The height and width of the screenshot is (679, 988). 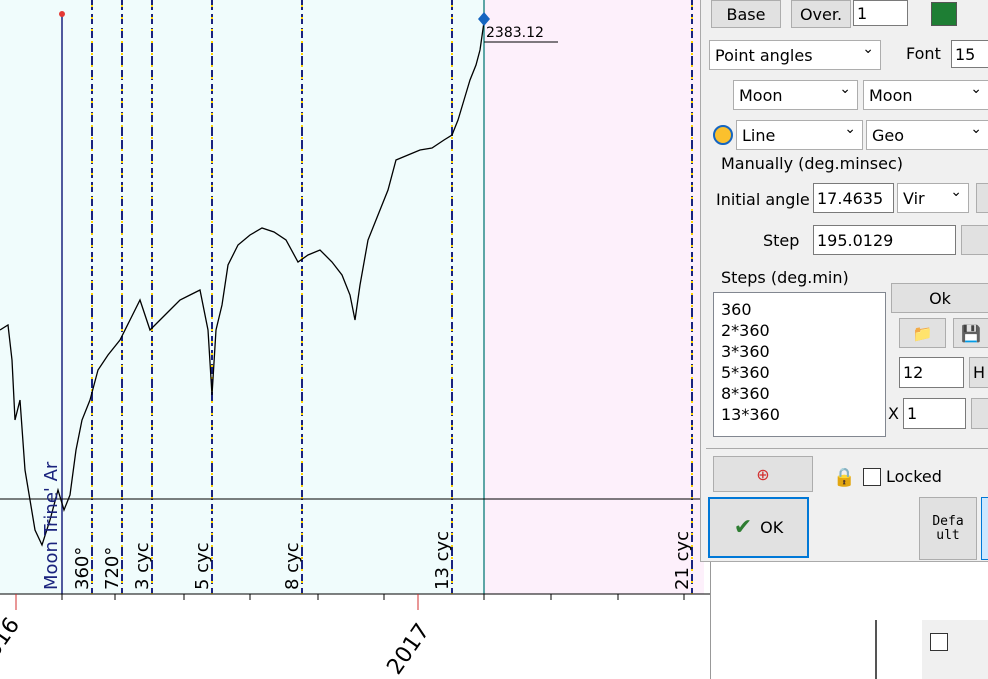 What do you see at coordinates (745, 330) in the screenshot?
I see `steps-item: 2*360` at bounding box center [745, 330].